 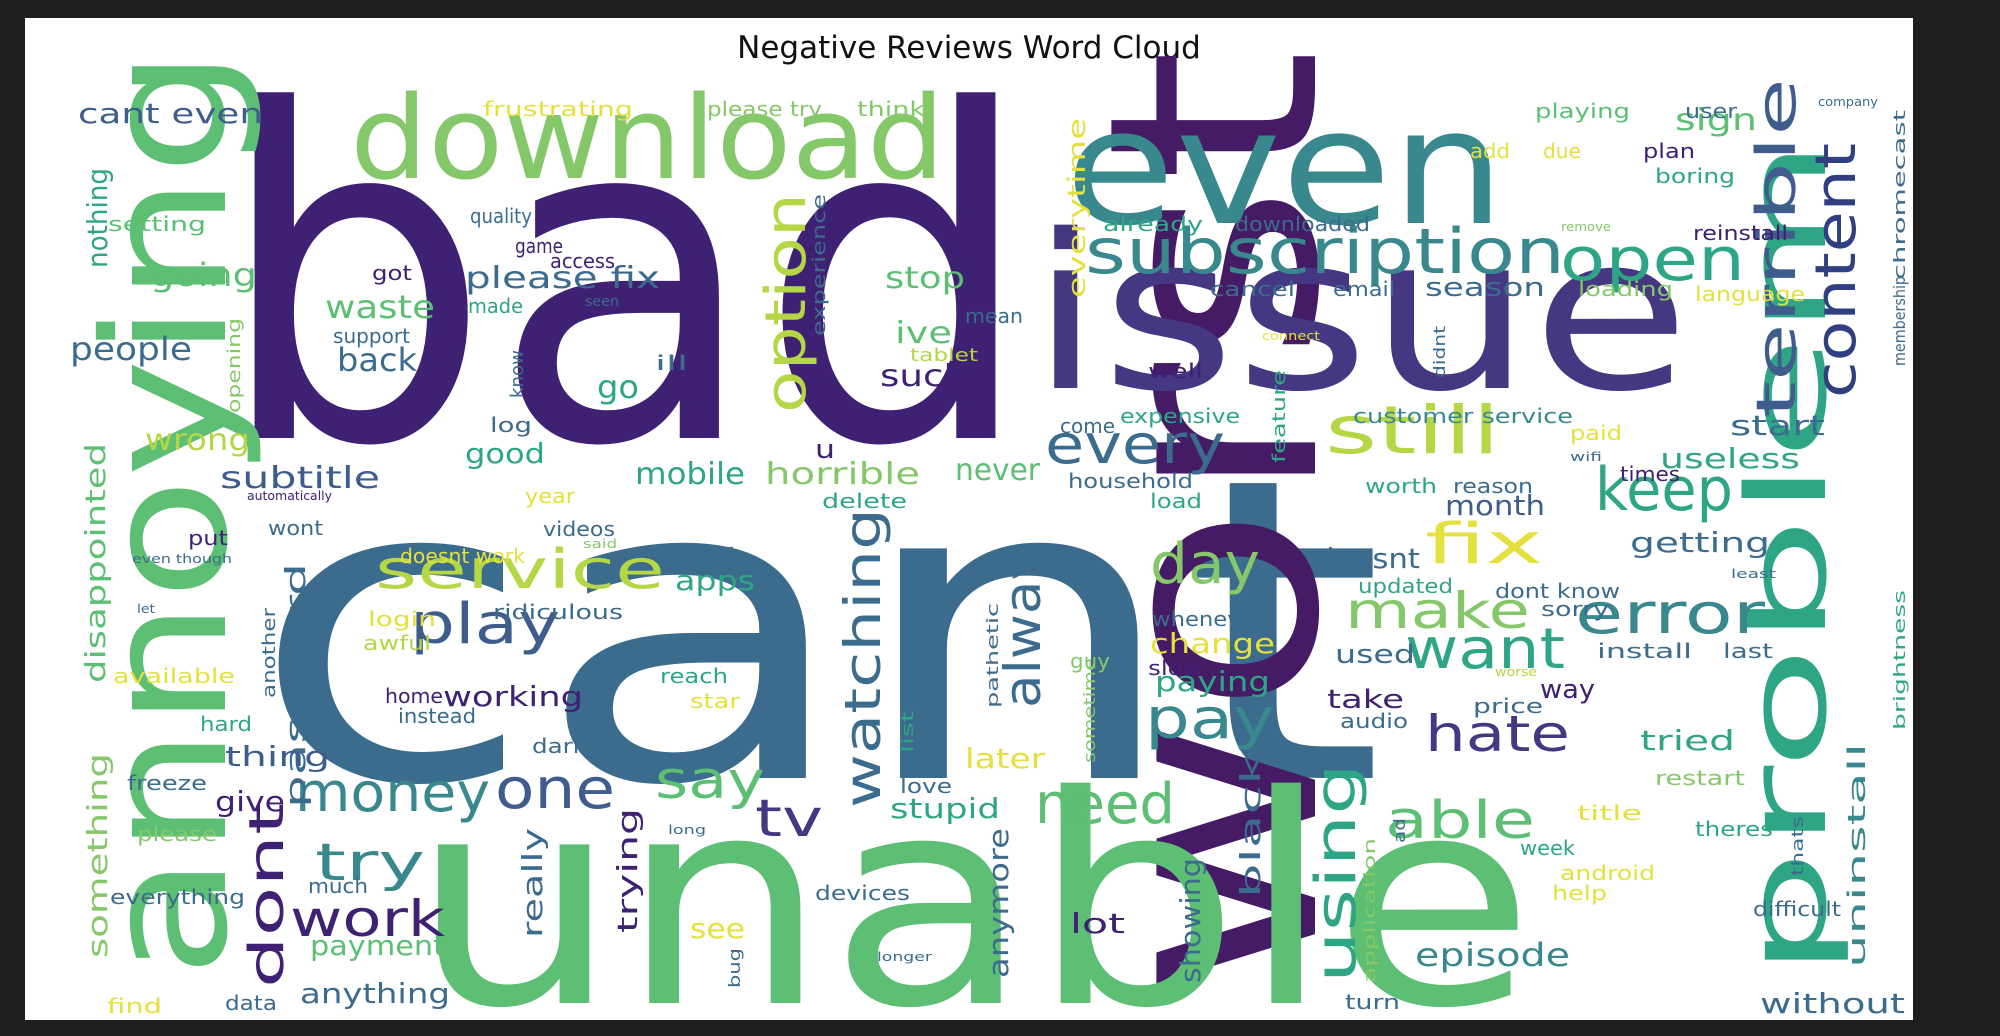 I want to click on word-support: support, so click(x=371, y=336).